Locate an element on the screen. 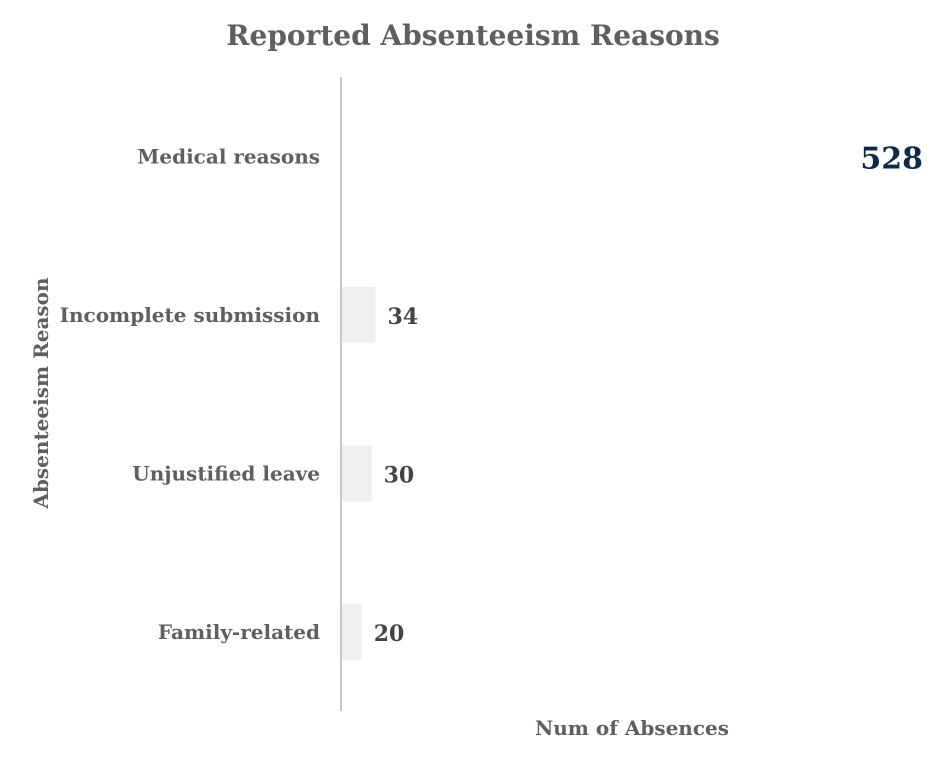 Image resolution: width=947 pixels, height=766 pixels. category-label-1: Incomplete submission is located at coordinates (190, 315).